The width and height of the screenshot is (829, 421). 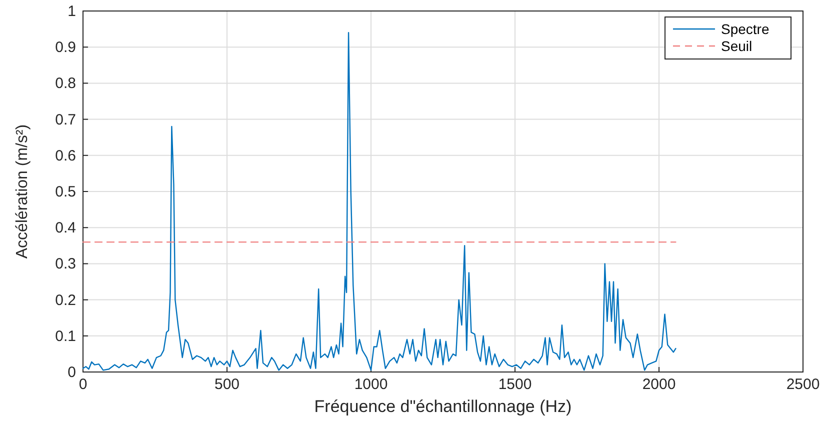 What do you see at coordinates (515, 384) in the screenshot?
I see `x-tick-label: 1500` at bounding box center [515, 384].